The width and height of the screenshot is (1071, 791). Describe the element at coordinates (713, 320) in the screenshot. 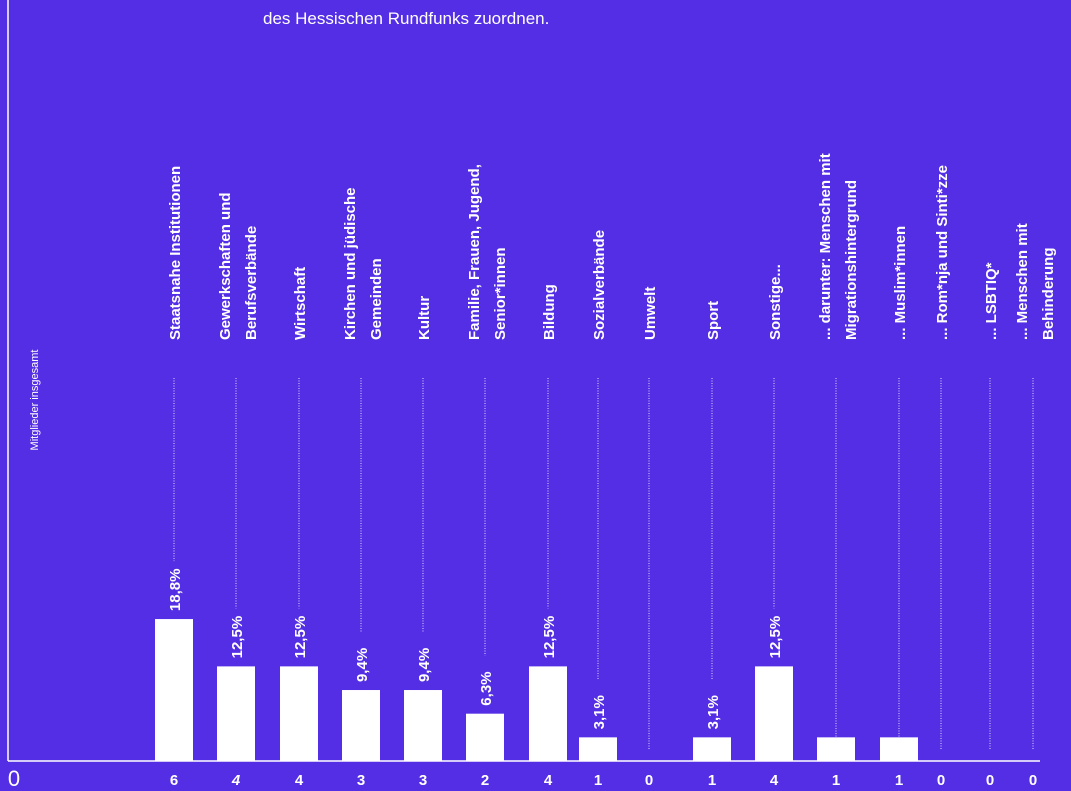

I see `category-label: Sport` at that location.